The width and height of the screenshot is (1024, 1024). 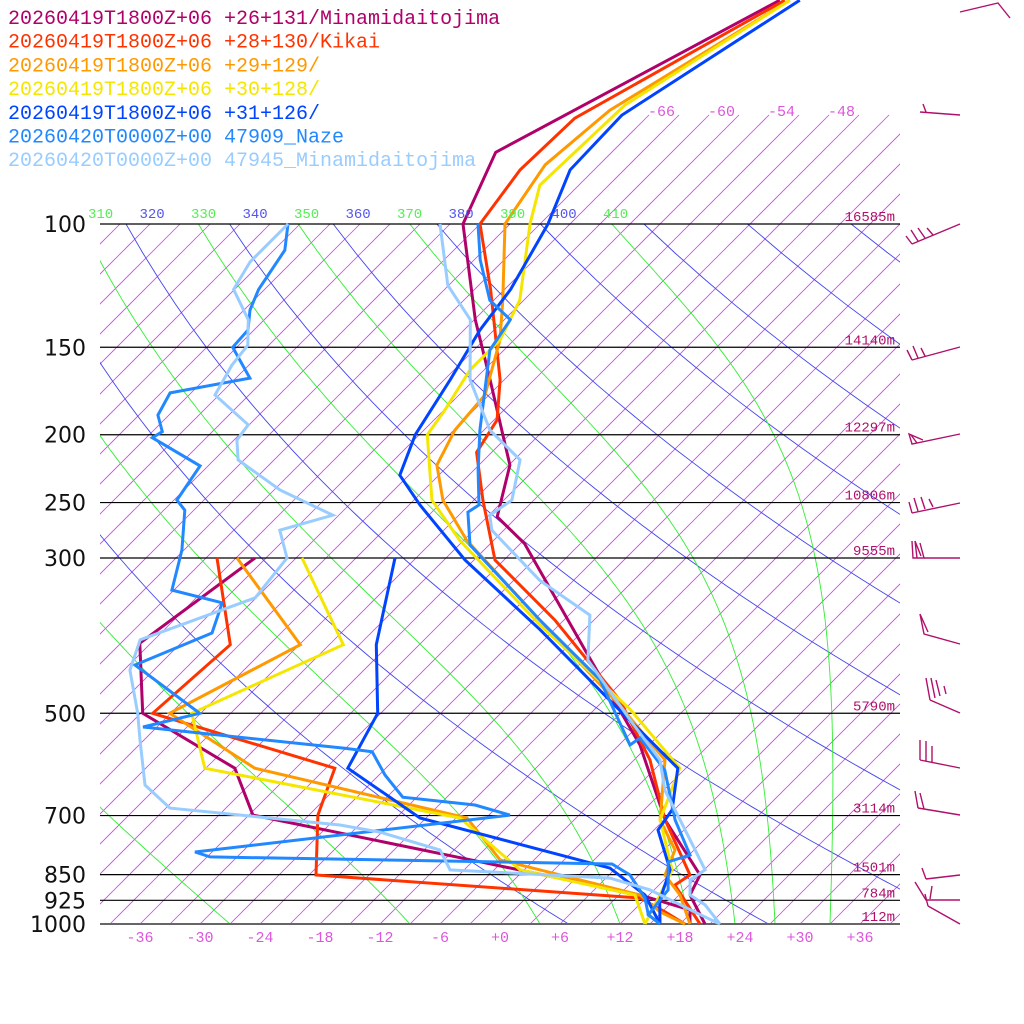 I want to click on pressure-tick-label: 500, so click(x=65, y=714).